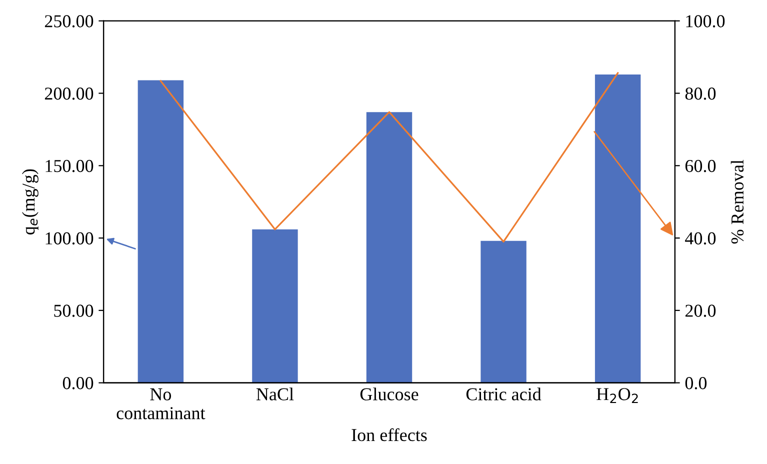  Describe the element at coordinates (617, 396) in the screenshot. I see `x-tick-label: H$_{2}$O$_{2}$` at that location.